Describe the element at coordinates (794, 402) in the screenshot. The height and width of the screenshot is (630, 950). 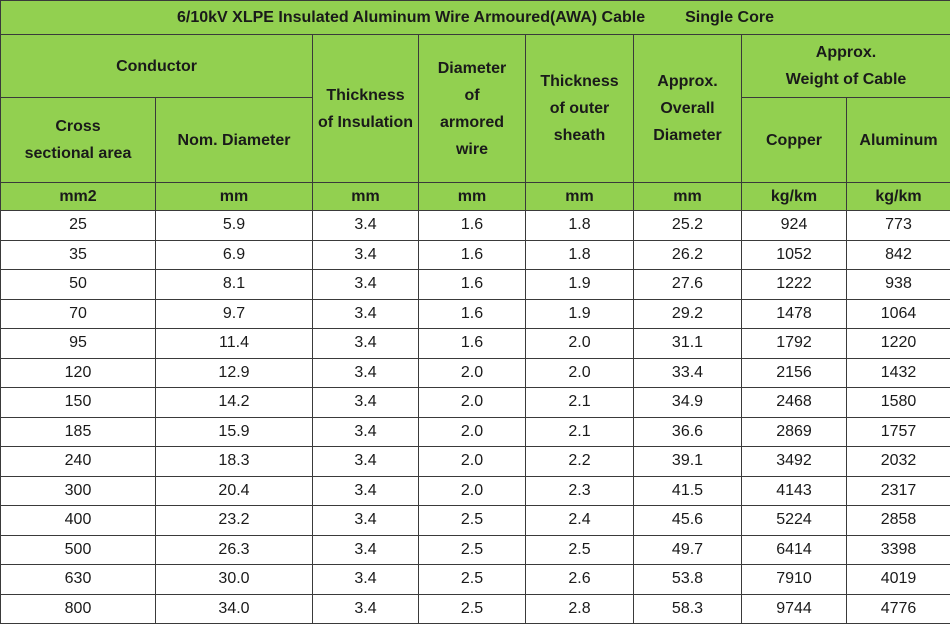
I see `cell-copper-weight: 2468` at that location.